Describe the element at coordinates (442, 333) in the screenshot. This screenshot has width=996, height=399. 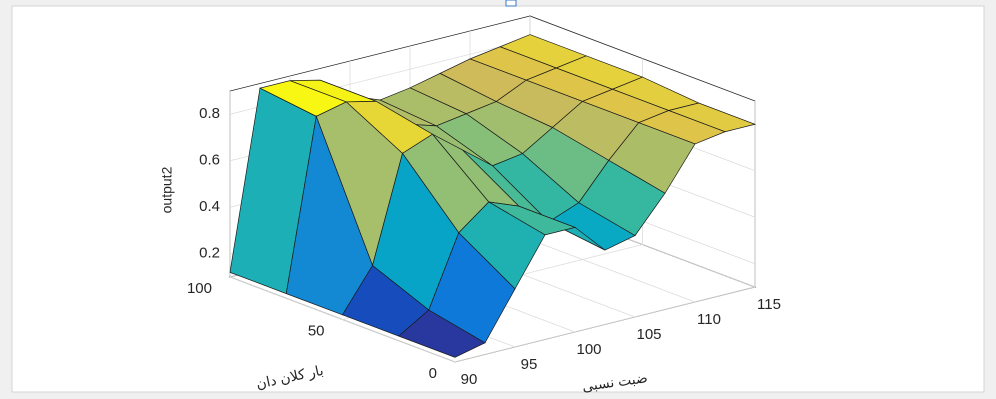
I see `surface-patch` at that location.